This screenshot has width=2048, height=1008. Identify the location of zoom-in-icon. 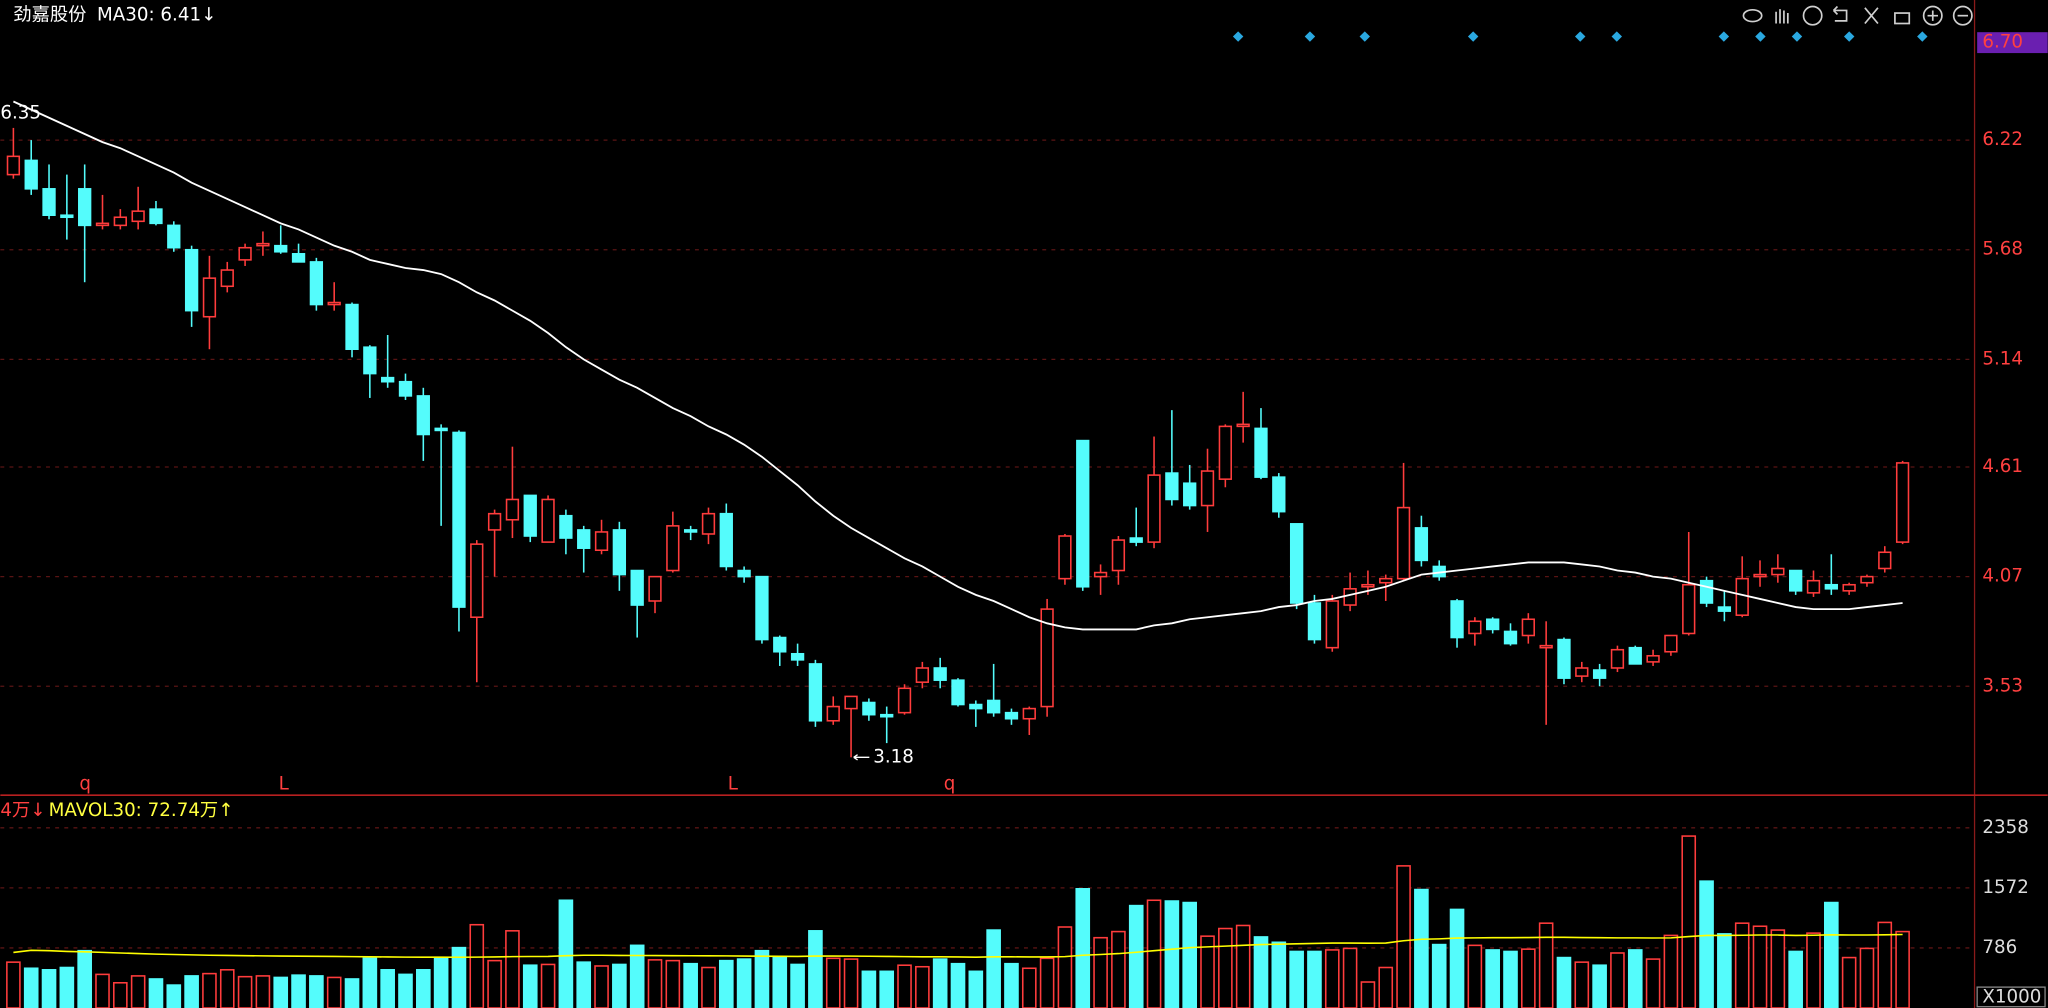
(1932, 15).